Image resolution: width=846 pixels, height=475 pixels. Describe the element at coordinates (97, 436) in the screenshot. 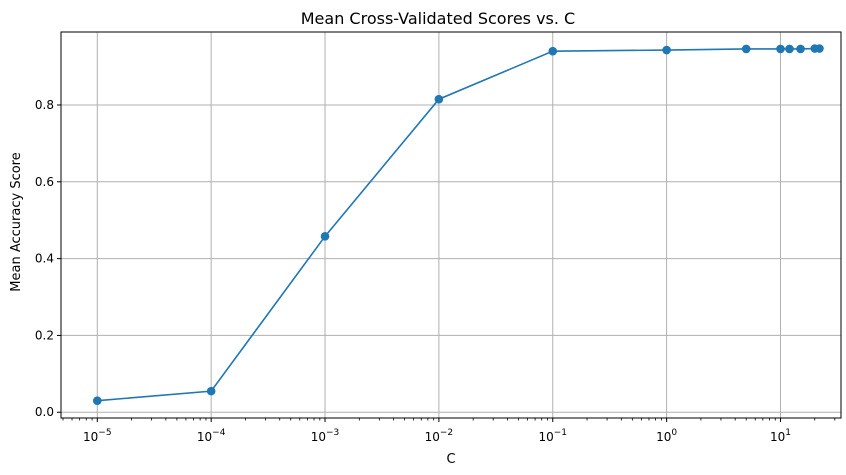

I see `x-tick-label: 10⁻⁵` at that location.